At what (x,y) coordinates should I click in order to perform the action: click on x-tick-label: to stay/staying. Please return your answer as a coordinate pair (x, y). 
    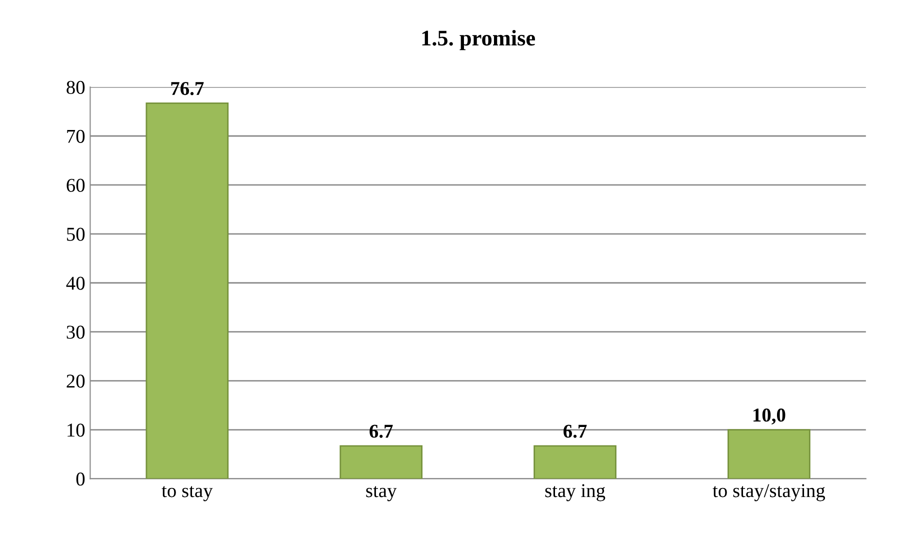
    Looking at the image, I should click on (769, 493).